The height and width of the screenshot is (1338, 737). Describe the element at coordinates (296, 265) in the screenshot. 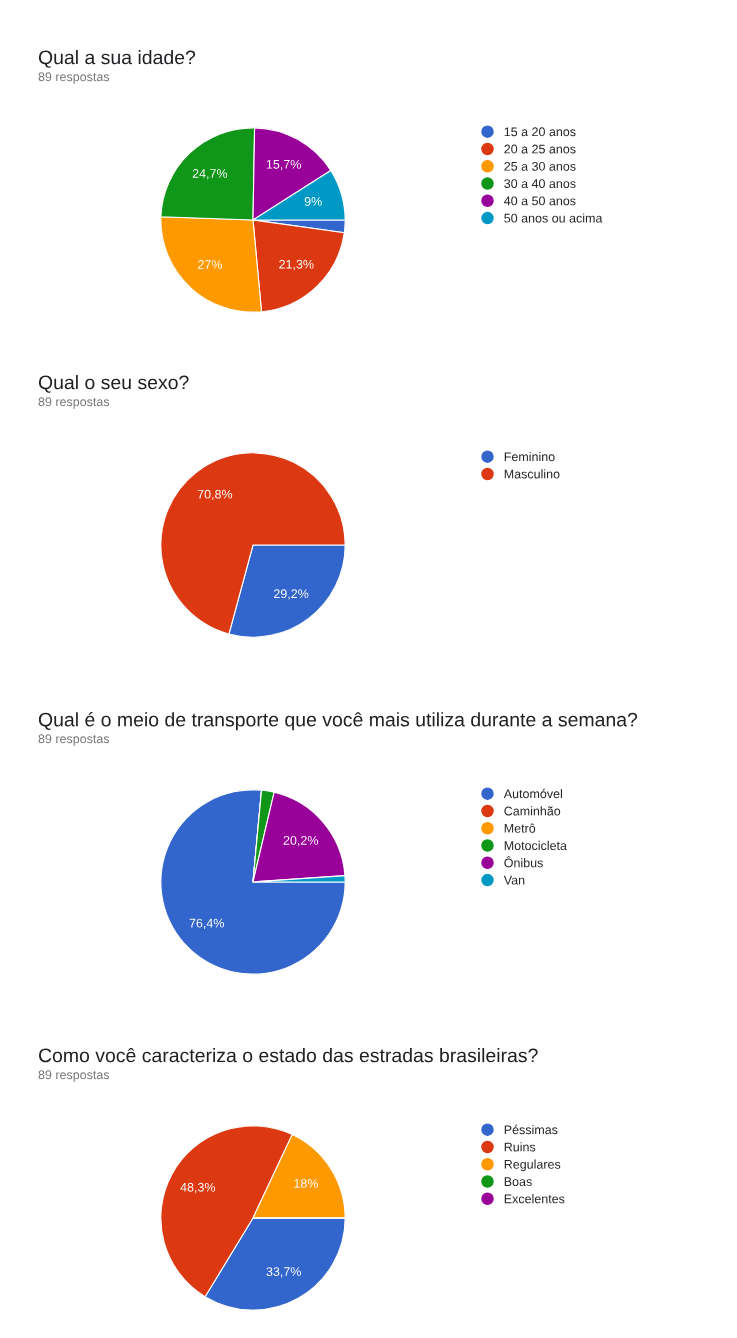

I see `data-label: 21,3%` at that location.